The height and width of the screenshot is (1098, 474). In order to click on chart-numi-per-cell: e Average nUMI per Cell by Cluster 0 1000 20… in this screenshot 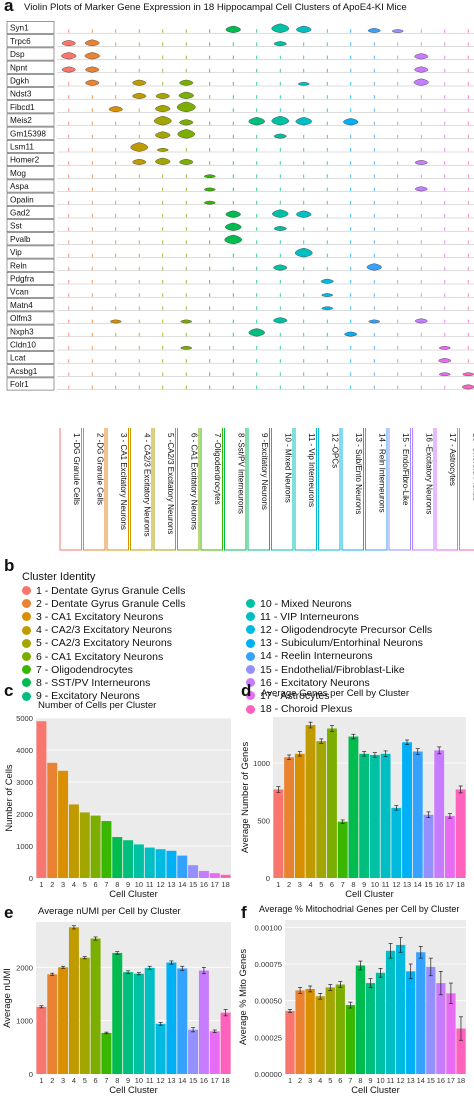, I will do `click(116, 999)`.